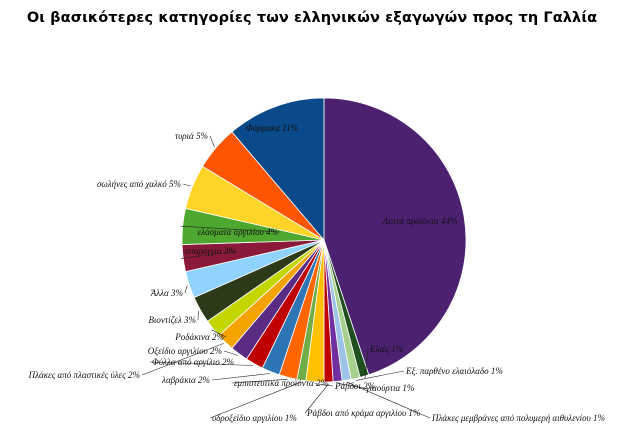 The width and height of the screenshot is (624, 435). What do you see at coordinates (420, 221) in the screenshot?
I see `slice-label: Λεπτά προϊόντα 44%` at bounding box center [420, 221].